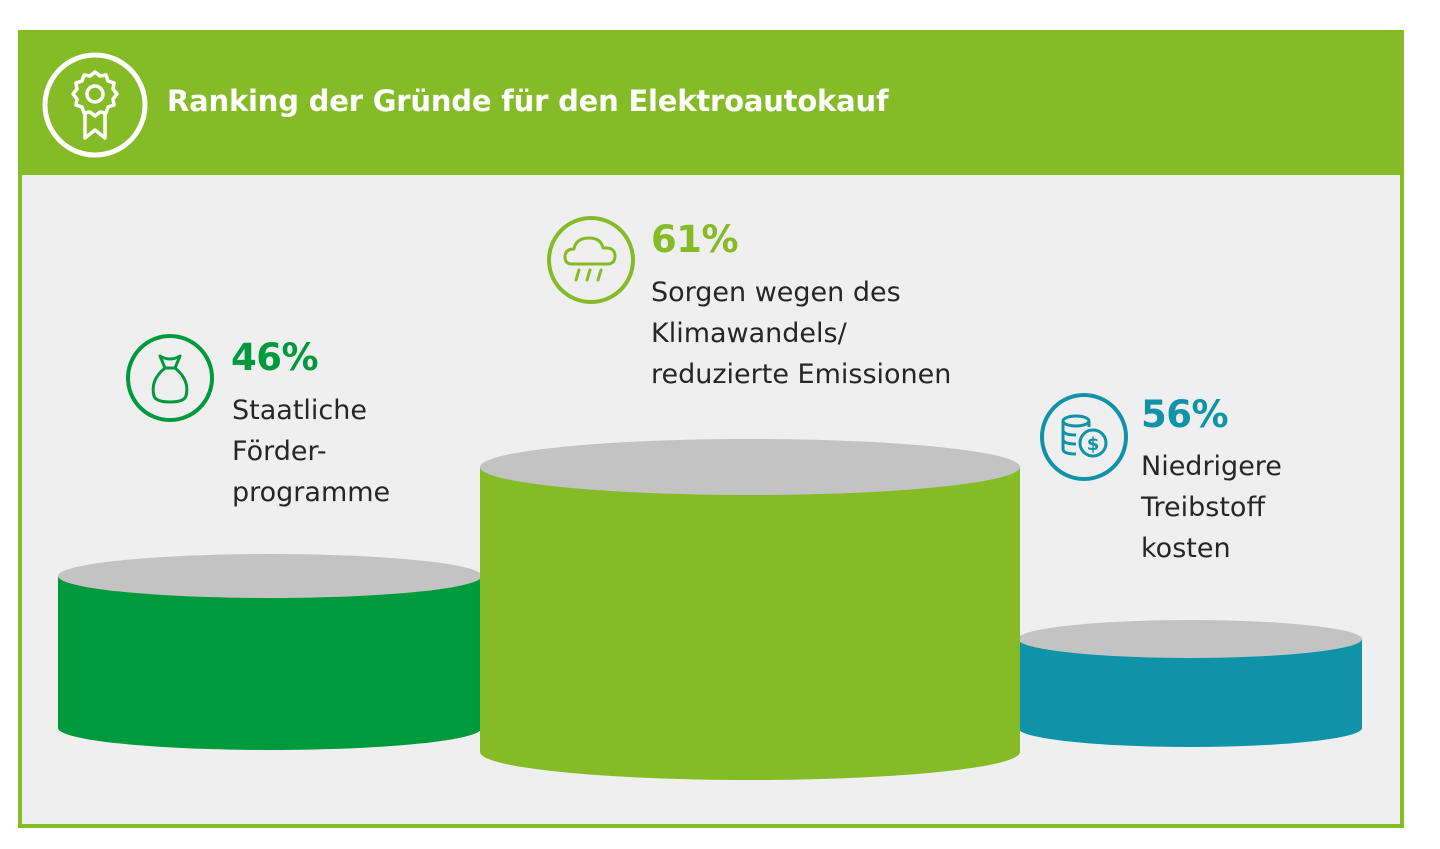 This screenshot has width=1440, height=849. I want to click on category-label-1-line-3: programme, so click(311, 492).